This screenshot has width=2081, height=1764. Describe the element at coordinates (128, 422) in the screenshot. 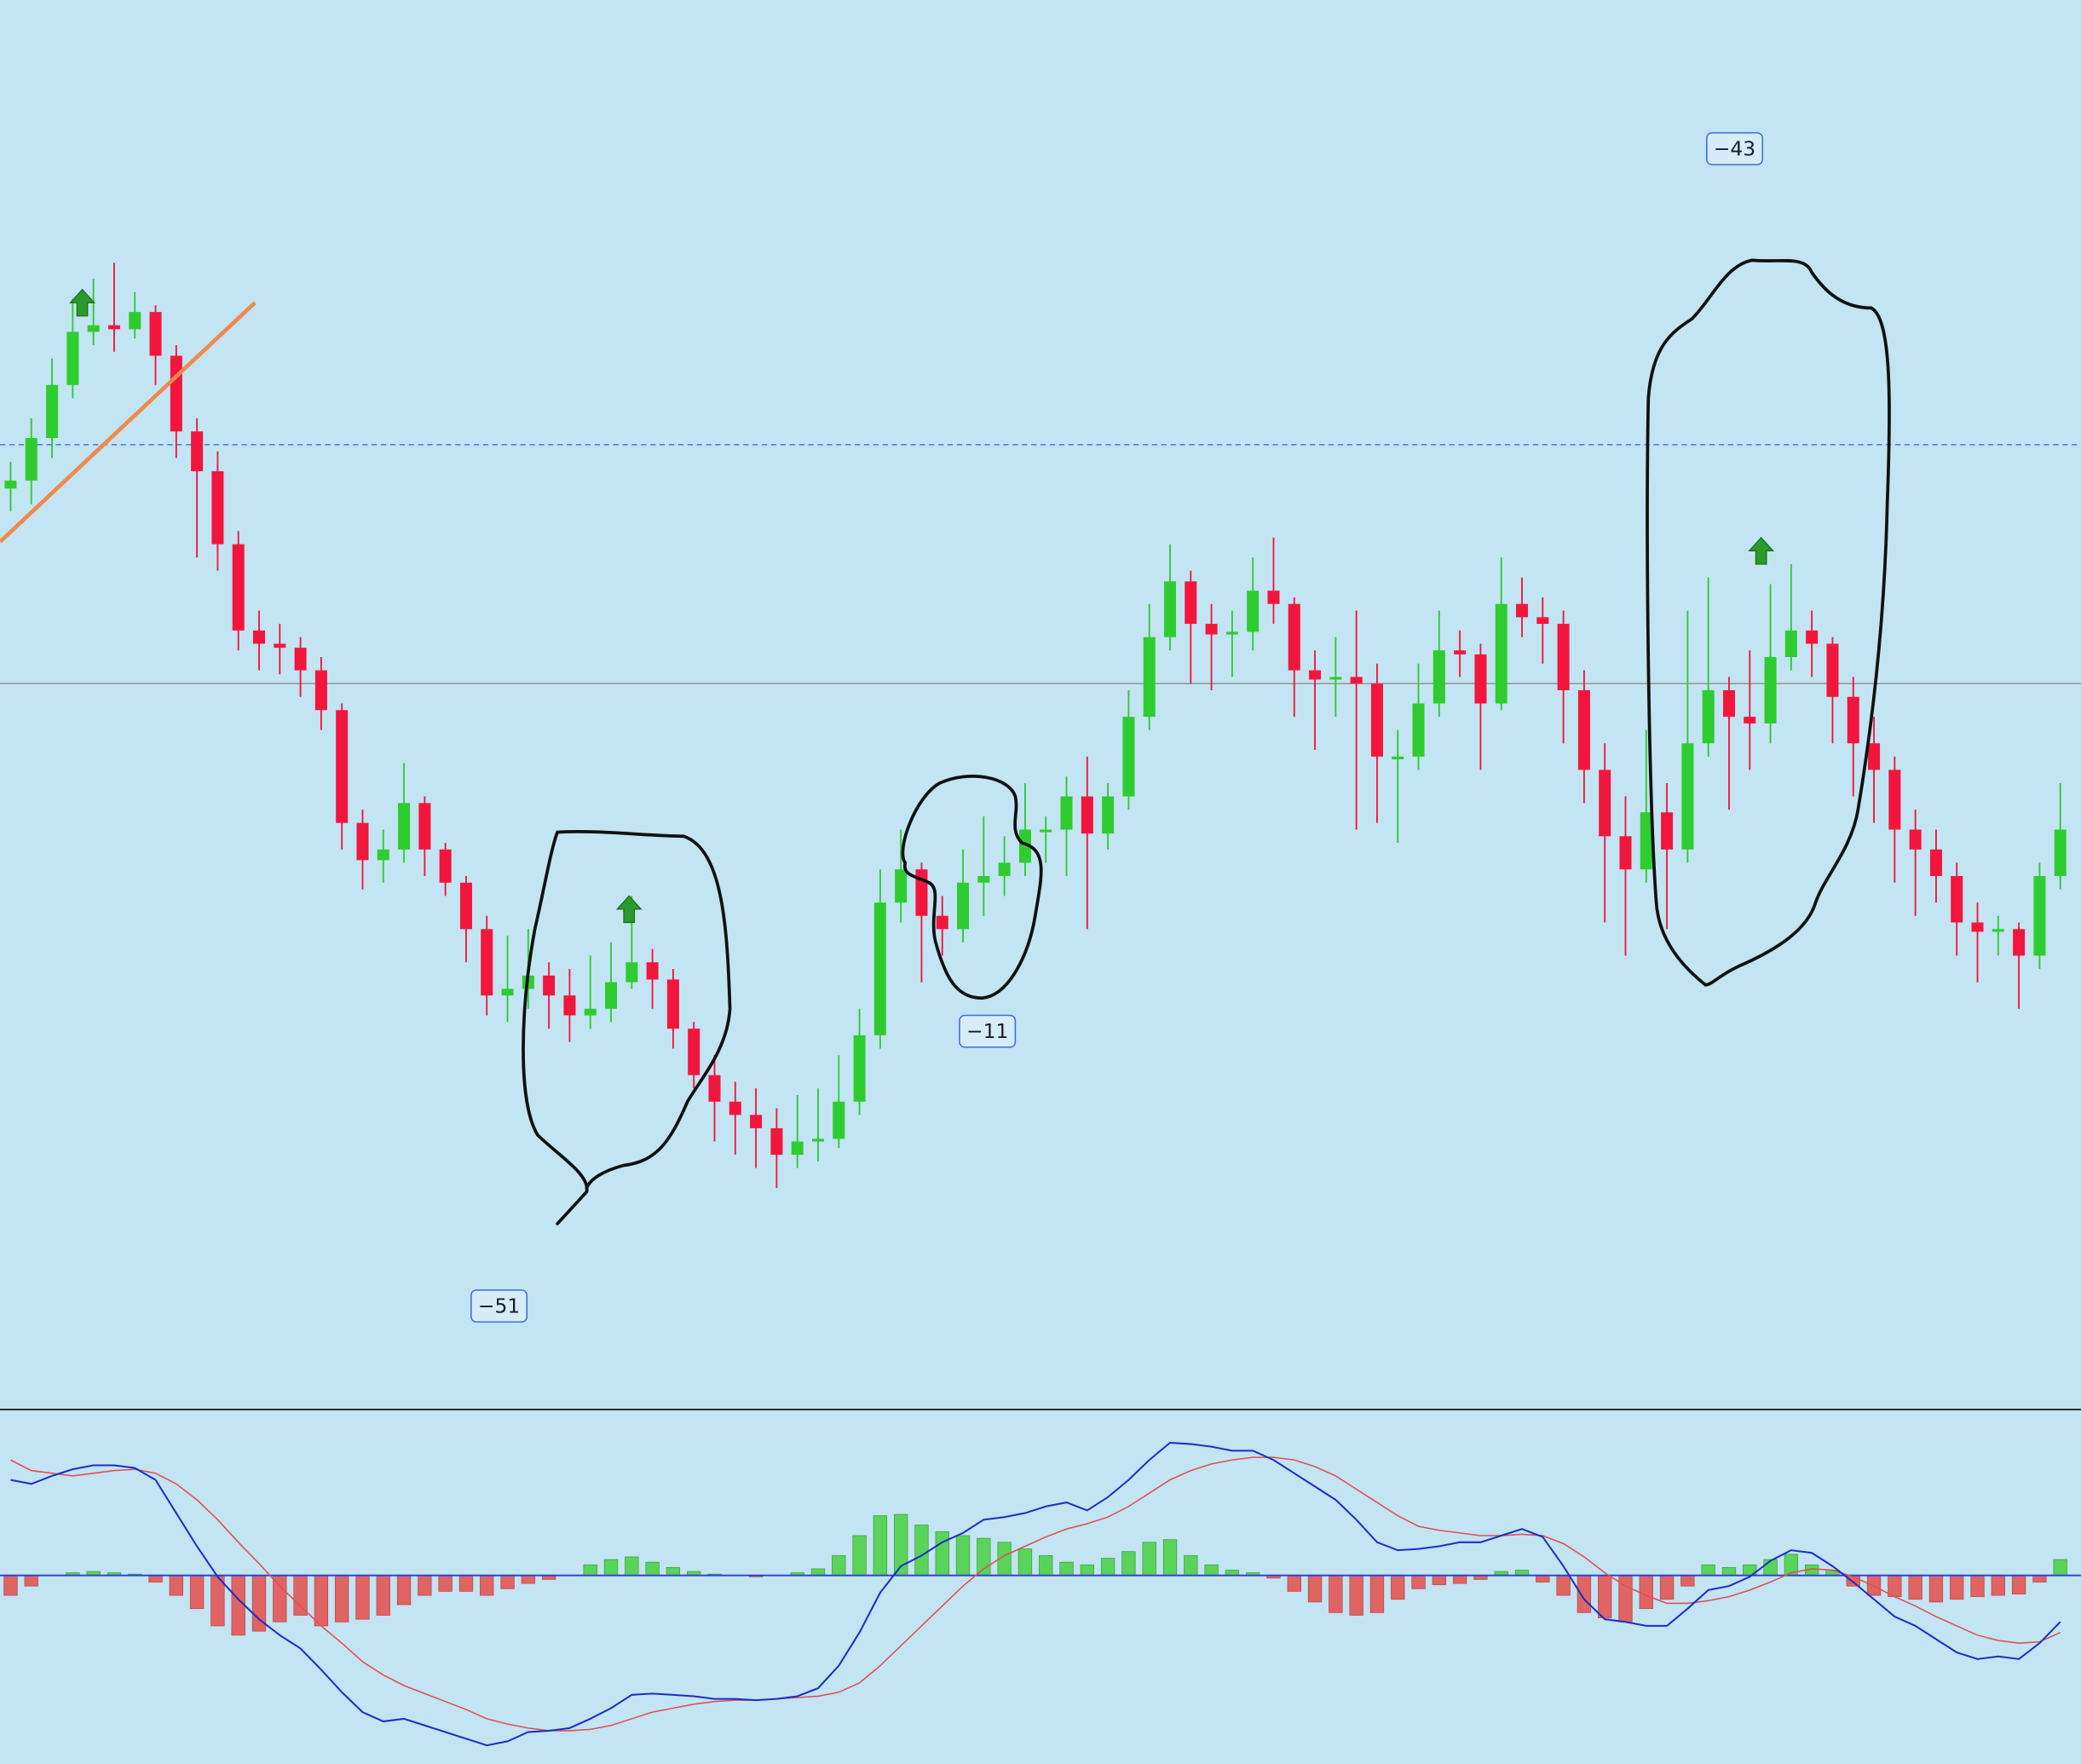

I see `trend-line` at that location.